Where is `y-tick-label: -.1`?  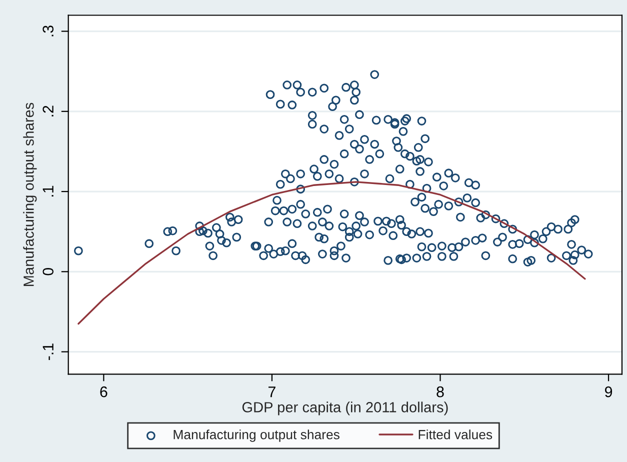 y-tick-label: -.1 is located at coordinates (48, 352).